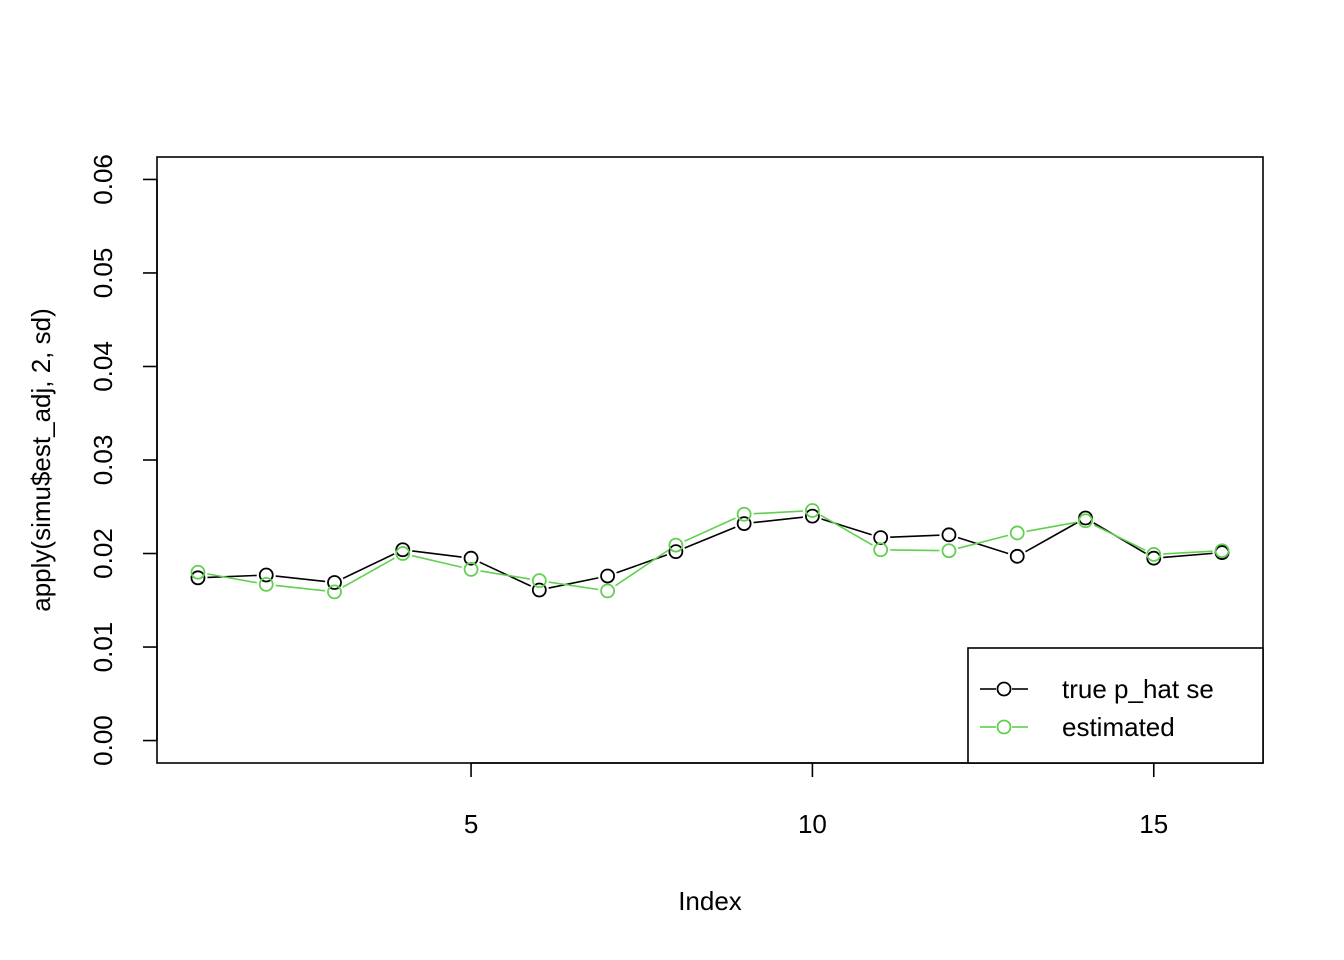 Image resolution: width=1344 pixels, height=960 pixels. What do you see at coordinates (710, 901) in the screenshot?
I see `x-axis-title: Index` at bounding box center [710, 901].